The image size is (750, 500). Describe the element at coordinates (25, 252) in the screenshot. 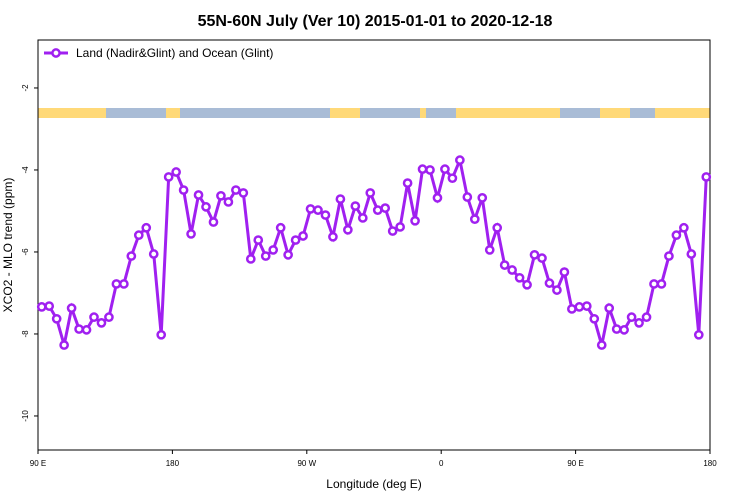

I see `y-tick-label: -6` at that location.